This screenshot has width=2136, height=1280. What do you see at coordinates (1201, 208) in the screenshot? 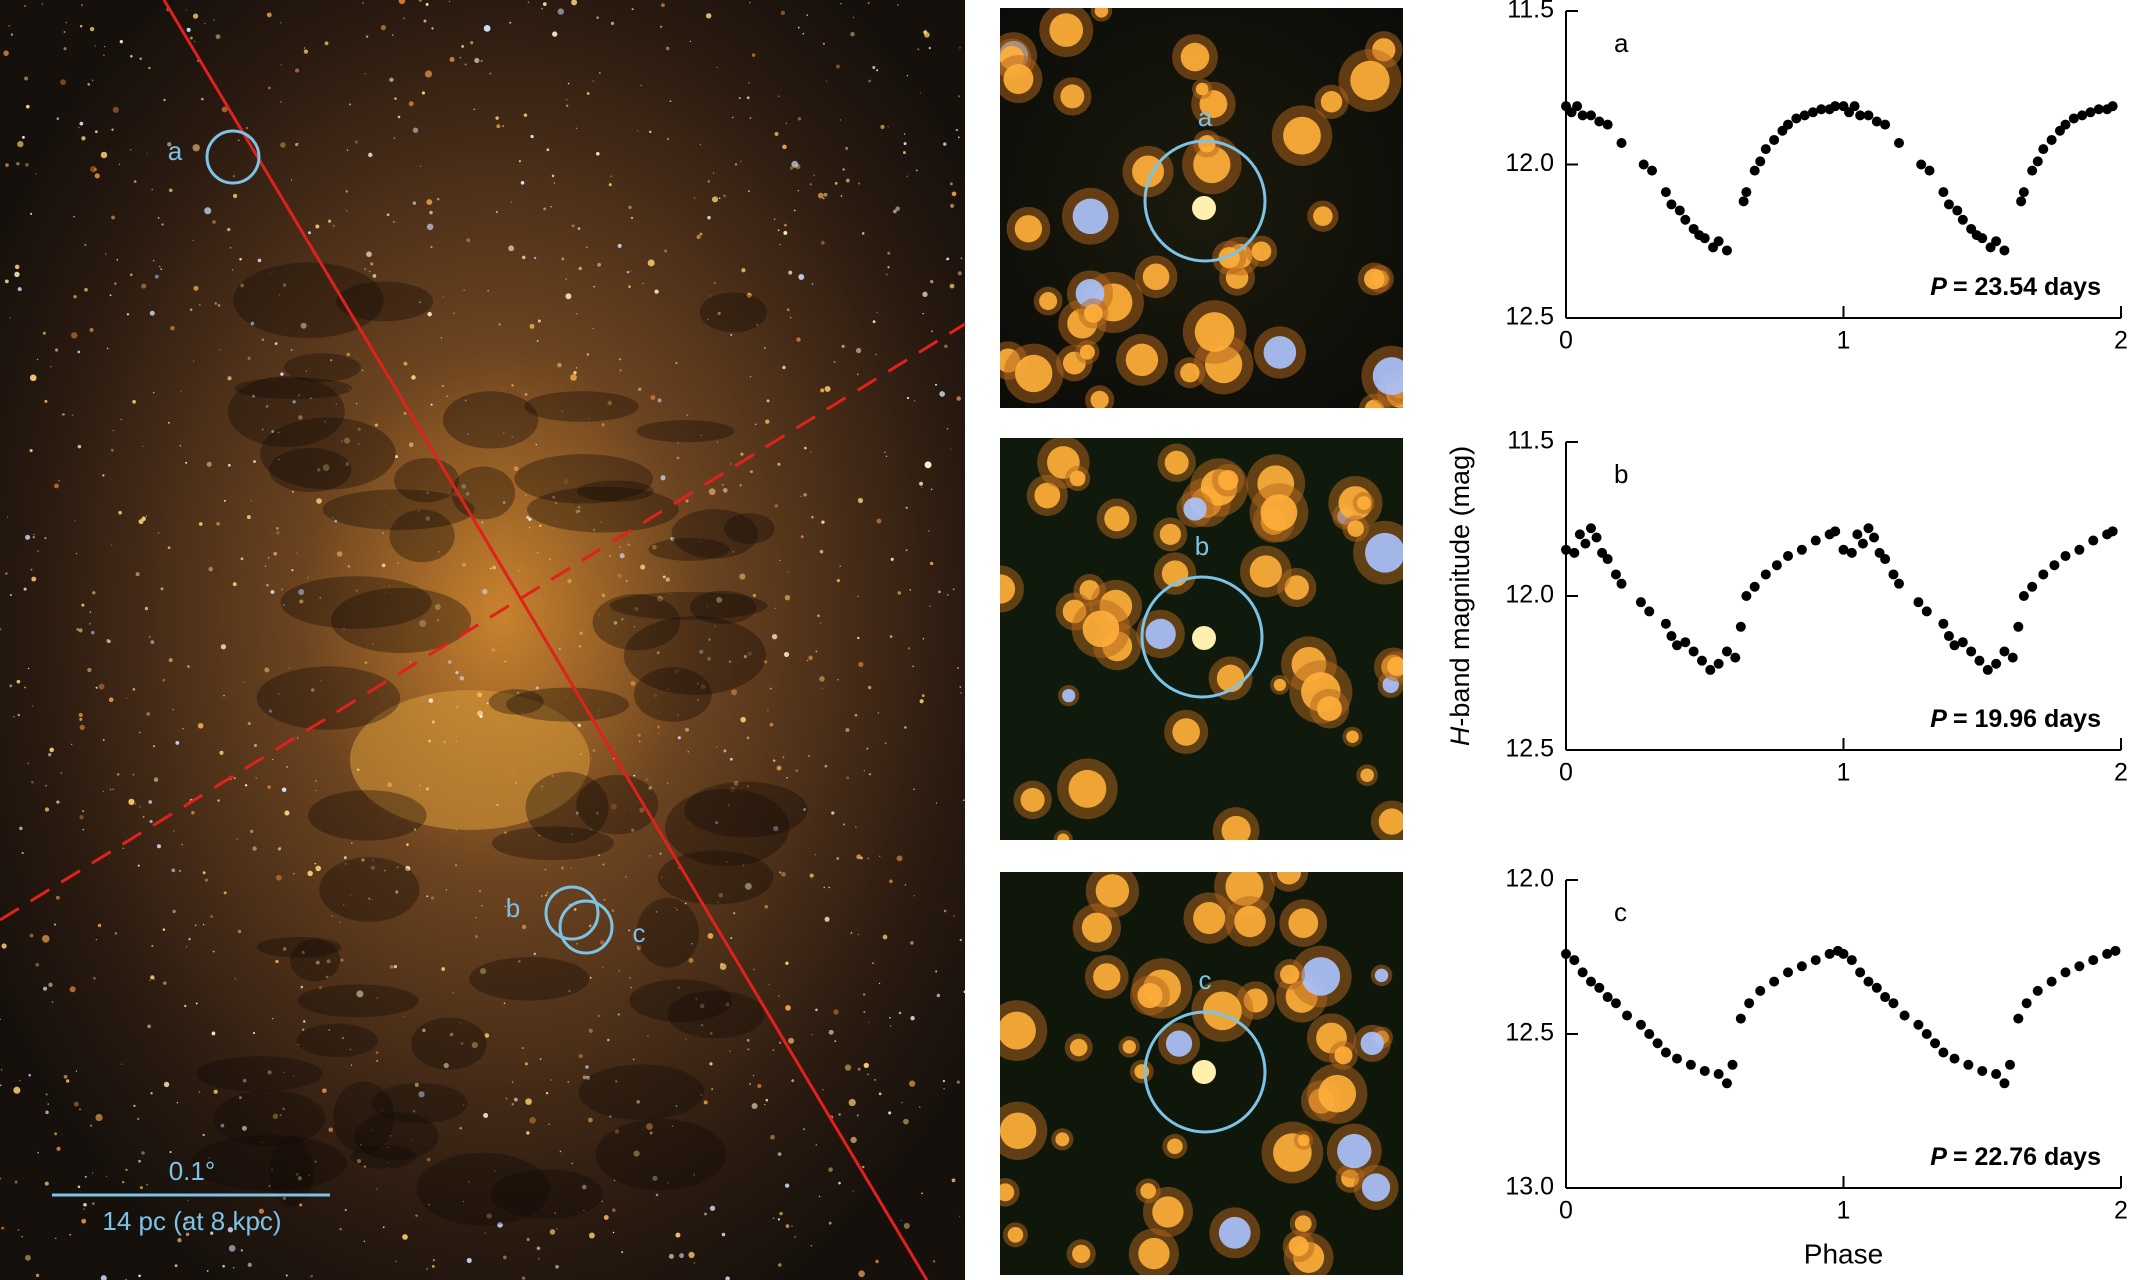
I see `zoom-panel` at bounding box center [1201, 208].